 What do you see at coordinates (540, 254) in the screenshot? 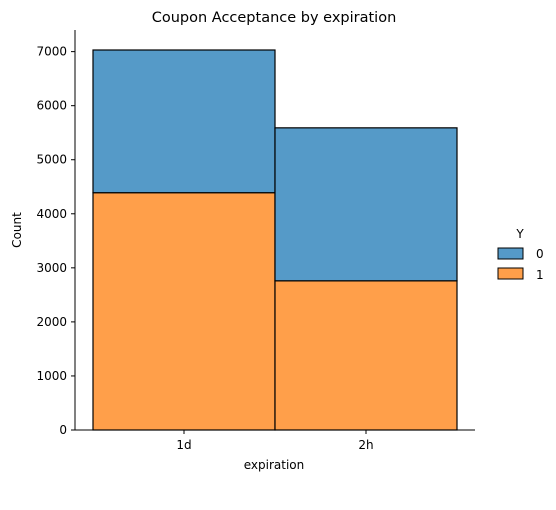
I see `legend-label-0: 0` at bounding box center [540, 254].